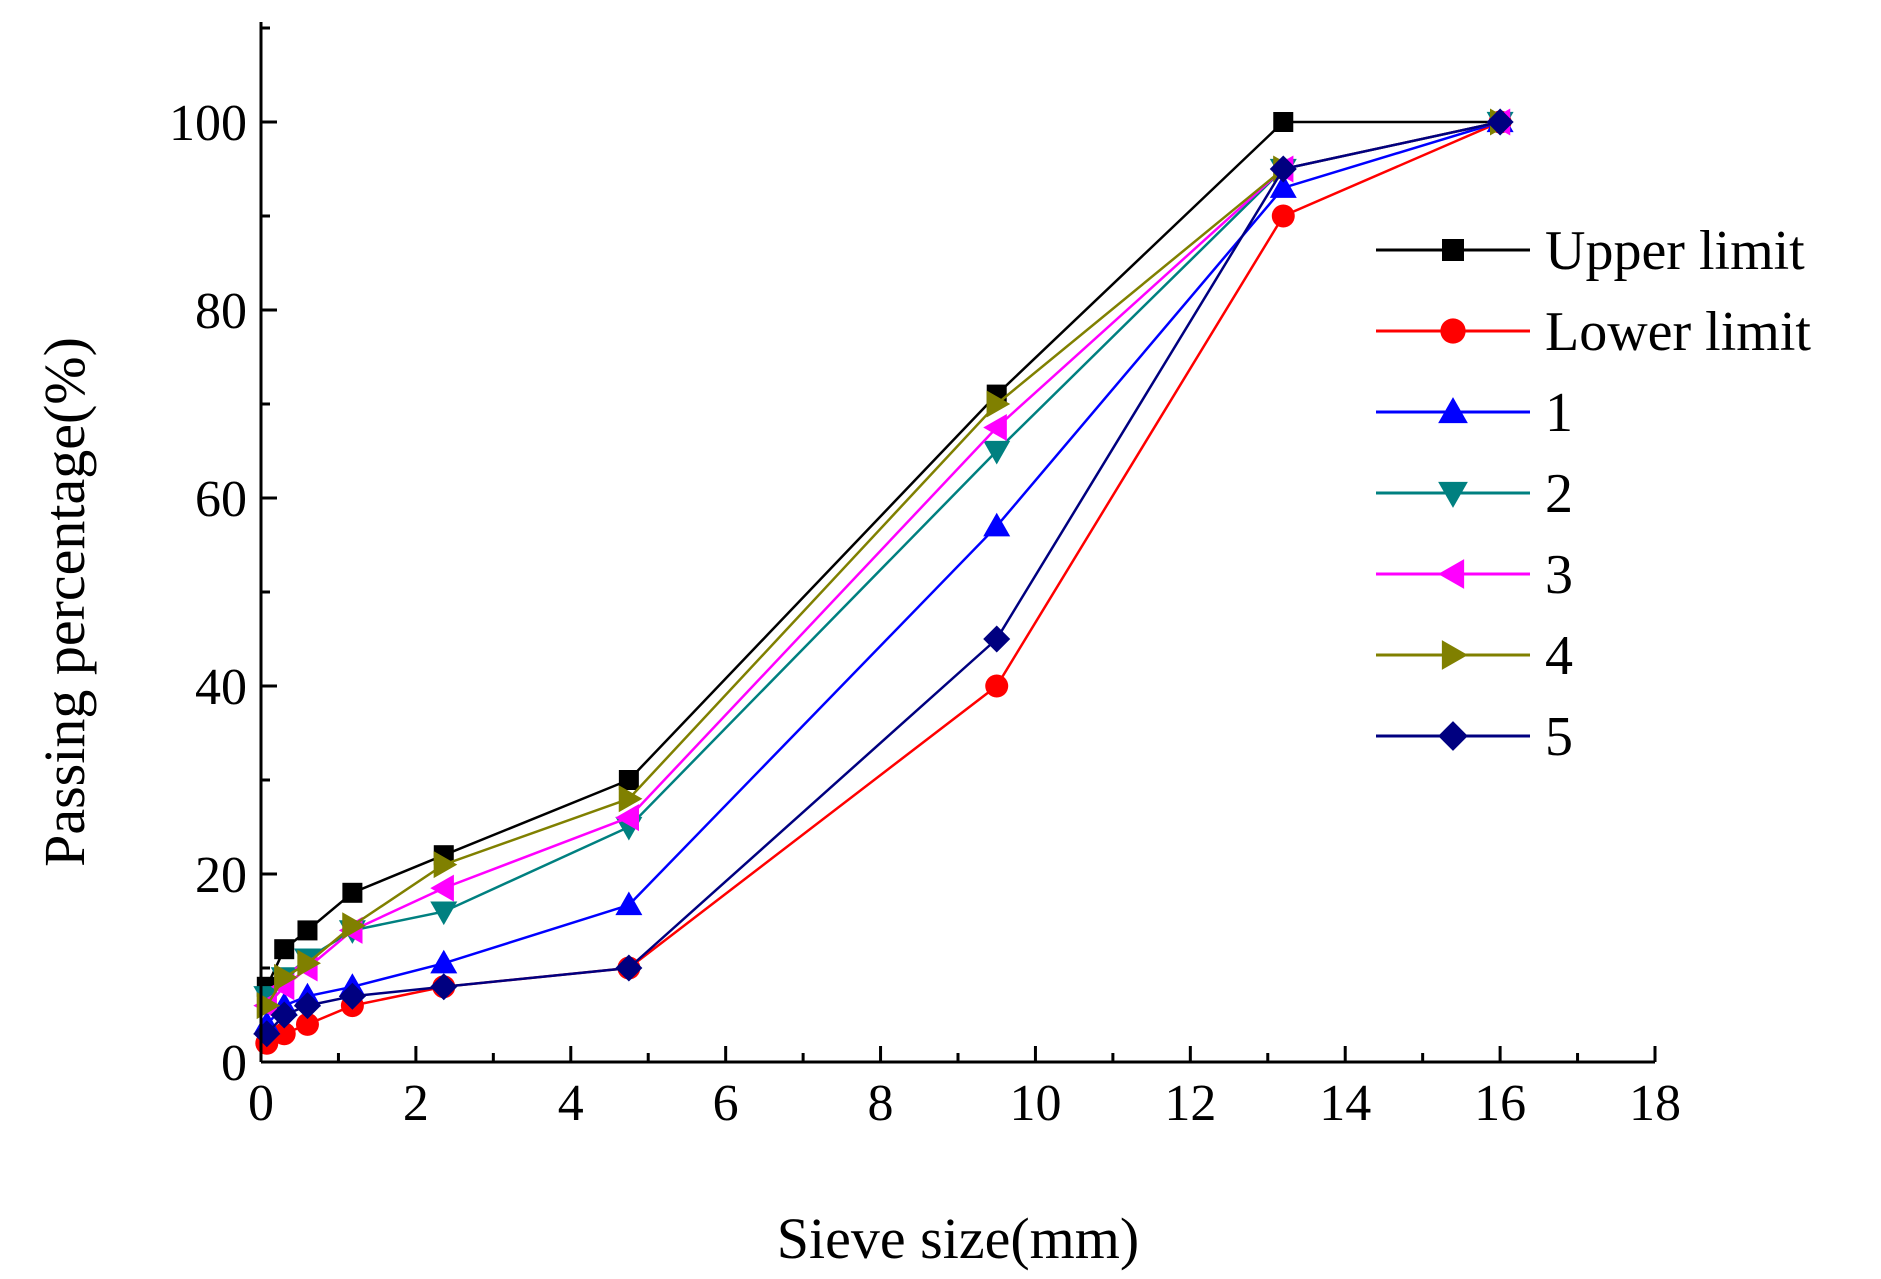 The height and width of the screenshot is (1279, 1881). What do you see at coordinates (1559, 575) in the screenshot?
I see `legend-label: 3` at bounding box center [1559, 575].